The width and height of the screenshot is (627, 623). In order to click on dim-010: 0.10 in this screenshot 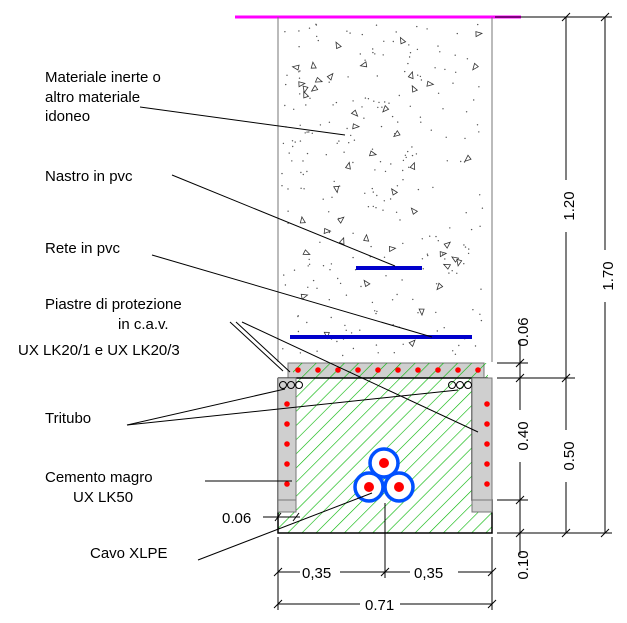, I will do `click(523, 564)`.